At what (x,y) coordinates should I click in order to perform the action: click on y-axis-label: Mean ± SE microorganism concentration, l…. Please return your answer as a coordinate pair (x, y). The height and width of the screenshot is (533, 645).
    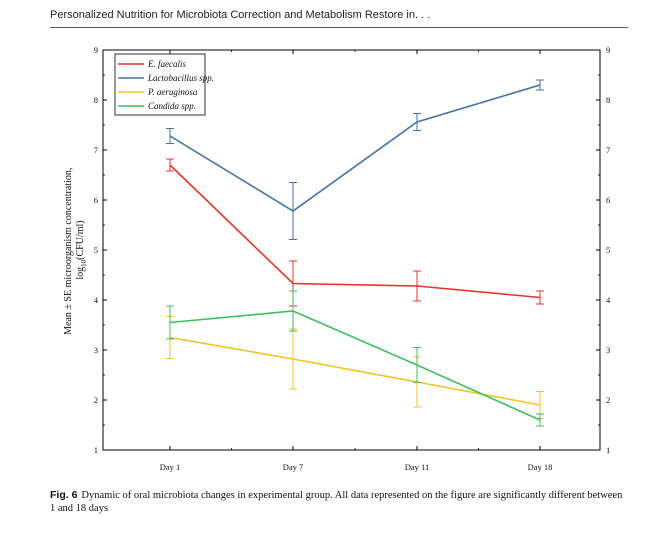
    Looking at the image, I should click on (75, 250).